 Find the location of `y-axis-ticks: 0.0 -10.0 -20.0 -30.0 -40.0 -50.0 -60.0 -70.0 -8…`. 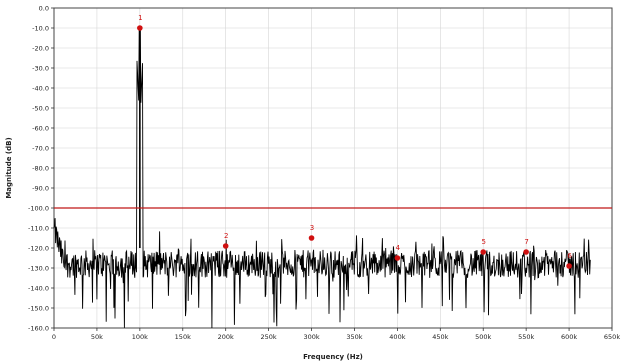

y-axis-ticks: 0.0 -10.0 -20.0 -30.0 -40.0 -50.0 -60.0 -70.0 -8… is located at coordinates (41, 168).